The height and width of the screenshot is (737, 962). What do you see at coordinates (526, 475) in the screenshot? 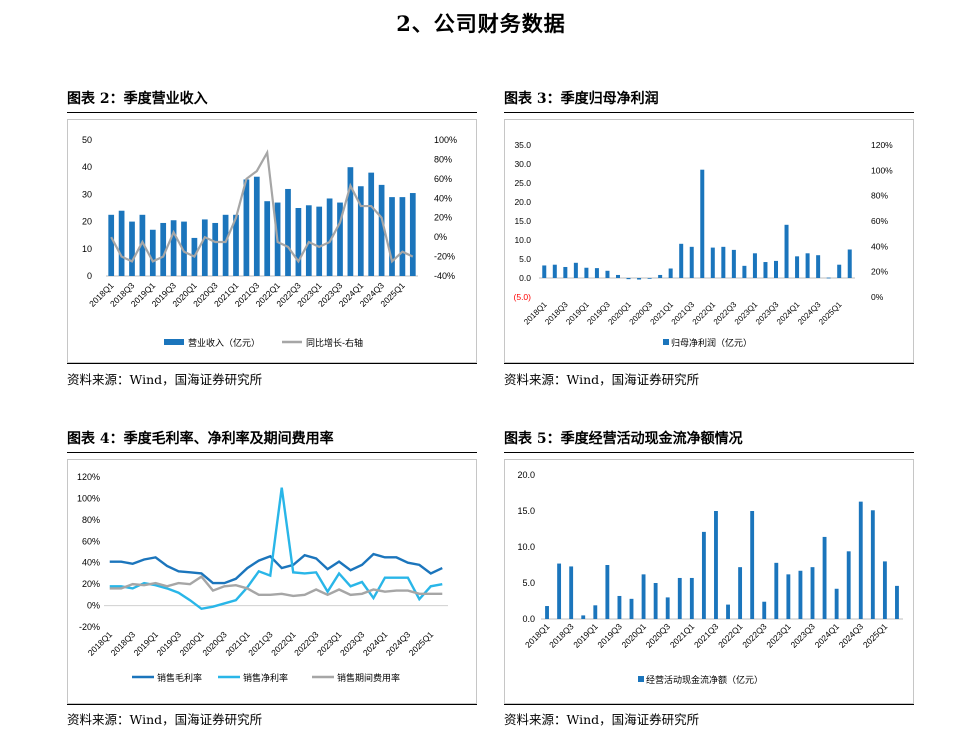
I see `y-tick-label: 20.0` at bounding box center [526, 475].